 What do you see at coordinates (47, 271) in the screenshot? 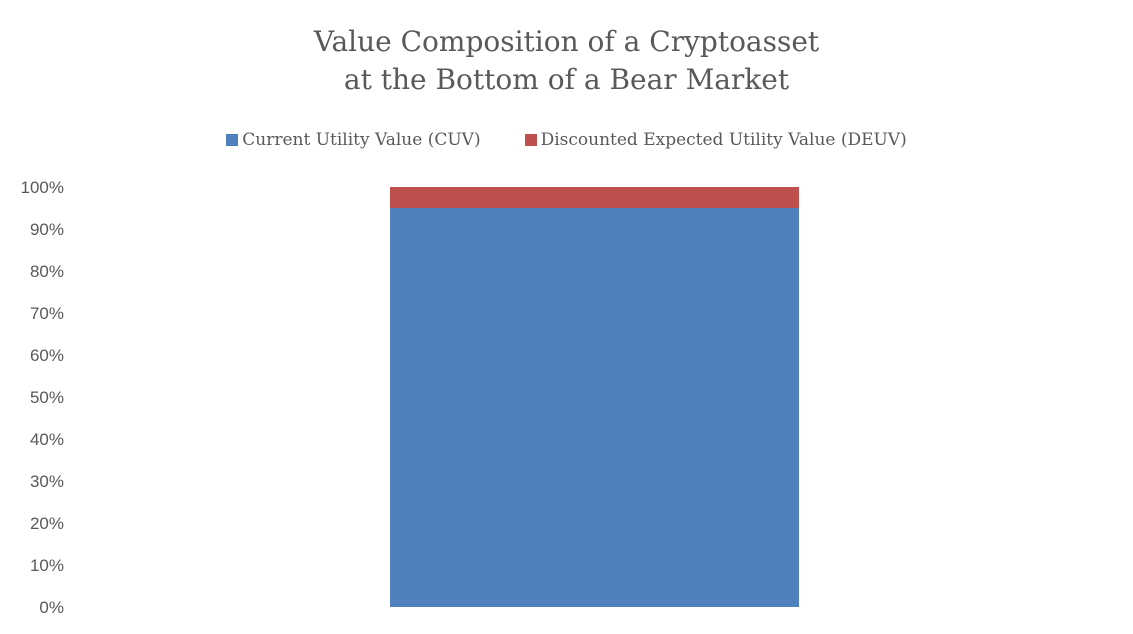
I see `y-tick-label: 80%` at bounding box center [47, 271].